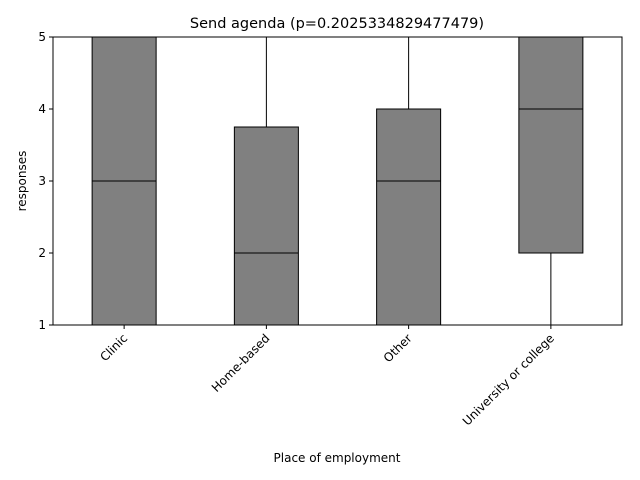 This screenshot has width=640, height=480. What do you see at coordinates (337, 458) in the screenshot?
I see `x-axis-label: Place of employment` at bounding box center [337, 458].